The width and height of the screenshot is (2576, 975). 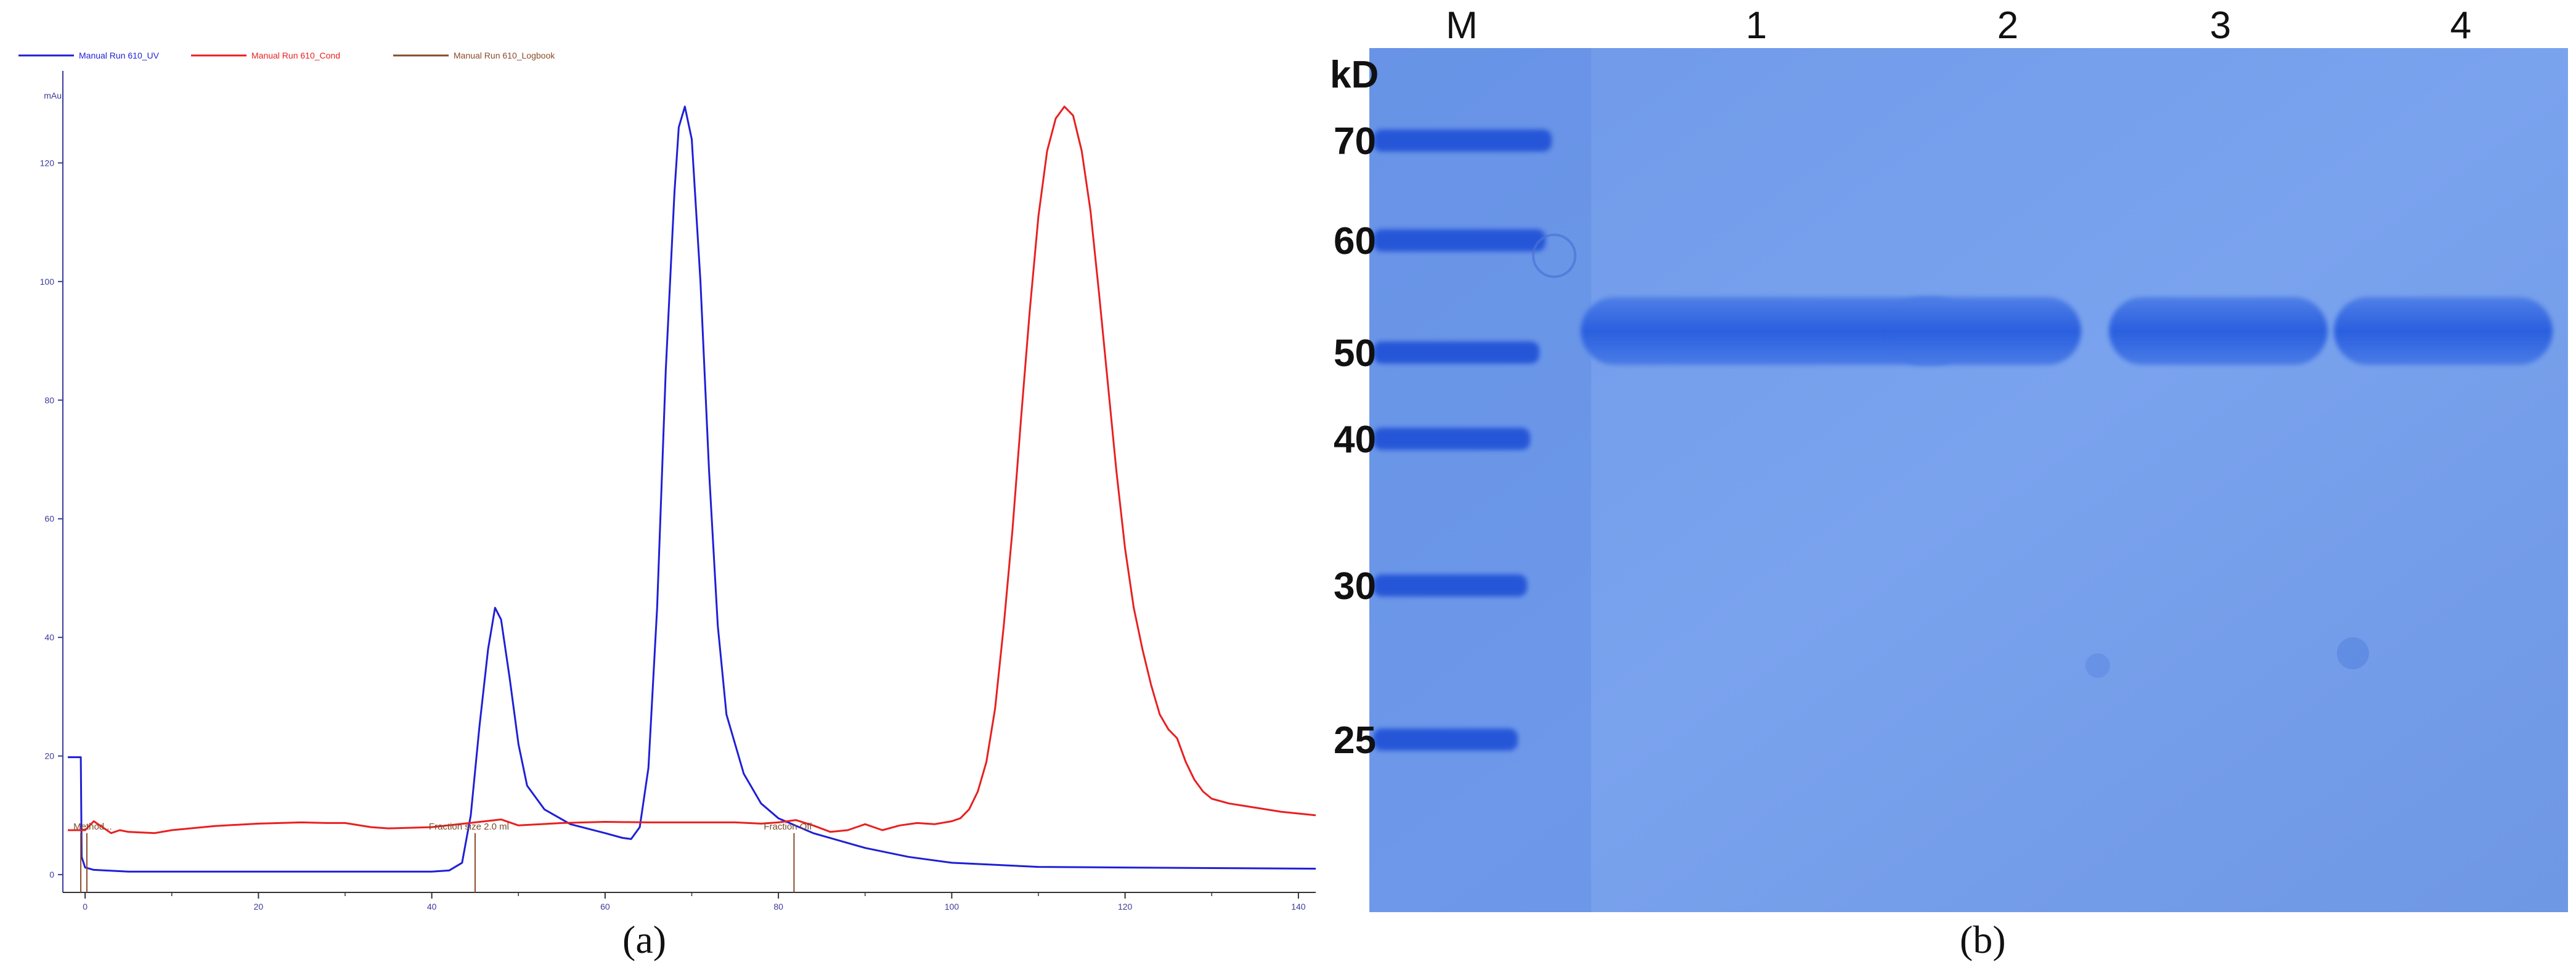 What do you see at coordinates (605, 907) in the screenshot?
I see `x-tick-label: 60` at bounding box center [605, 907].